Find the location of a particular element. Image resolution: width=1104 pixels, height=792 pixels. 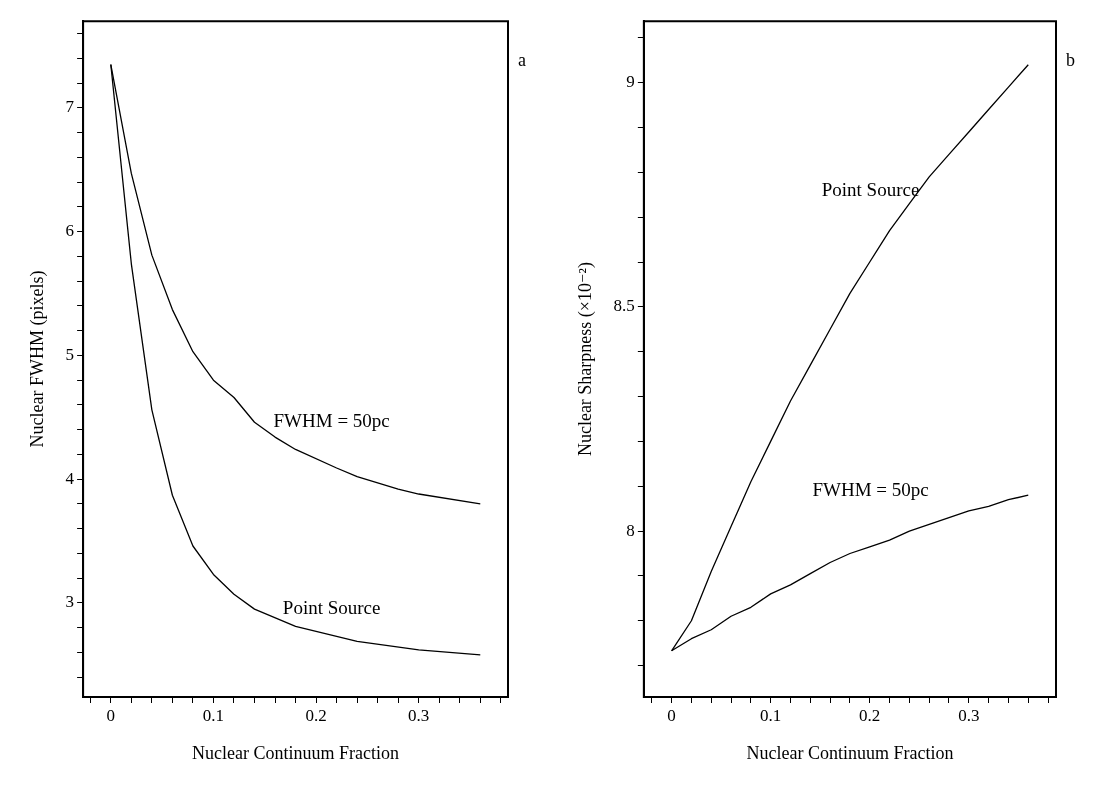

y-tick-label: 6 is located at coordinates (70, 231).